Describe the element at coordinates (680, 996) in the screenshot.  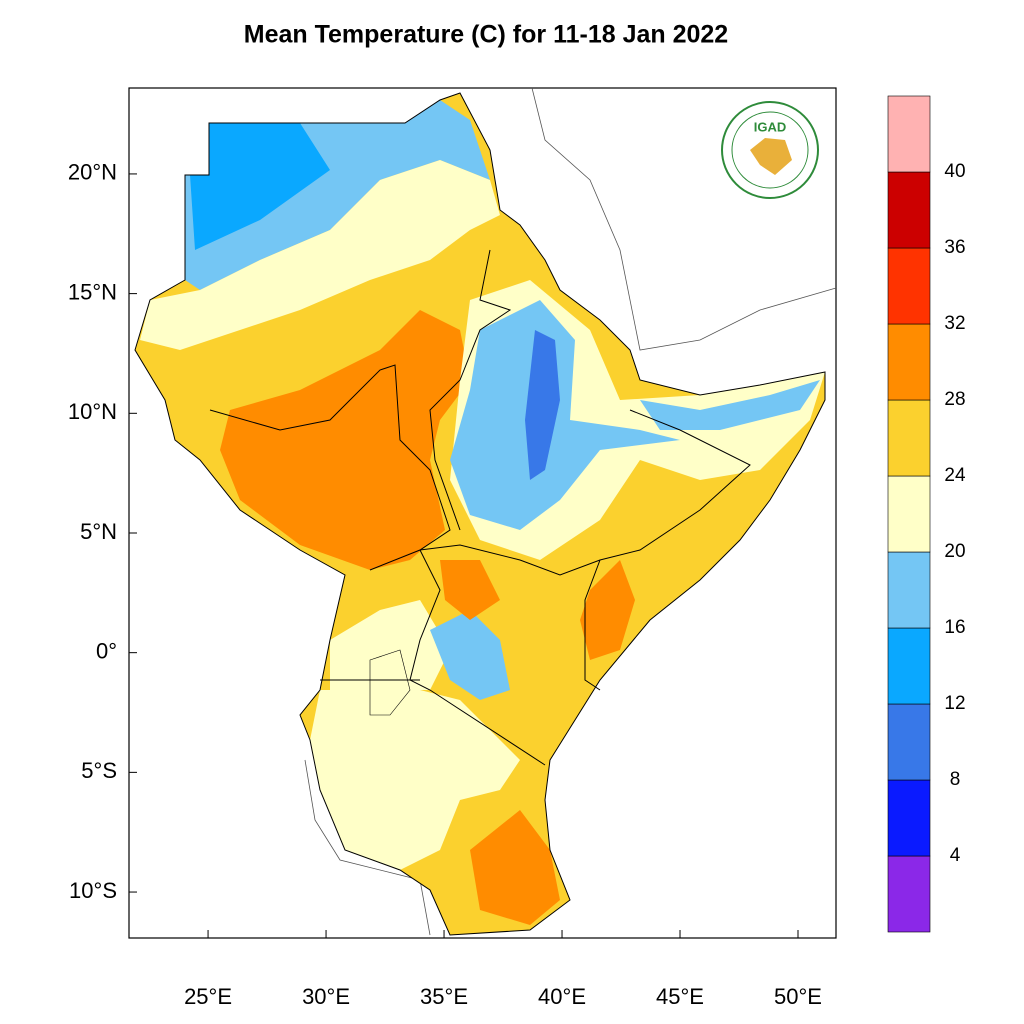
I see `x-tick-label: 45°E` at that location.